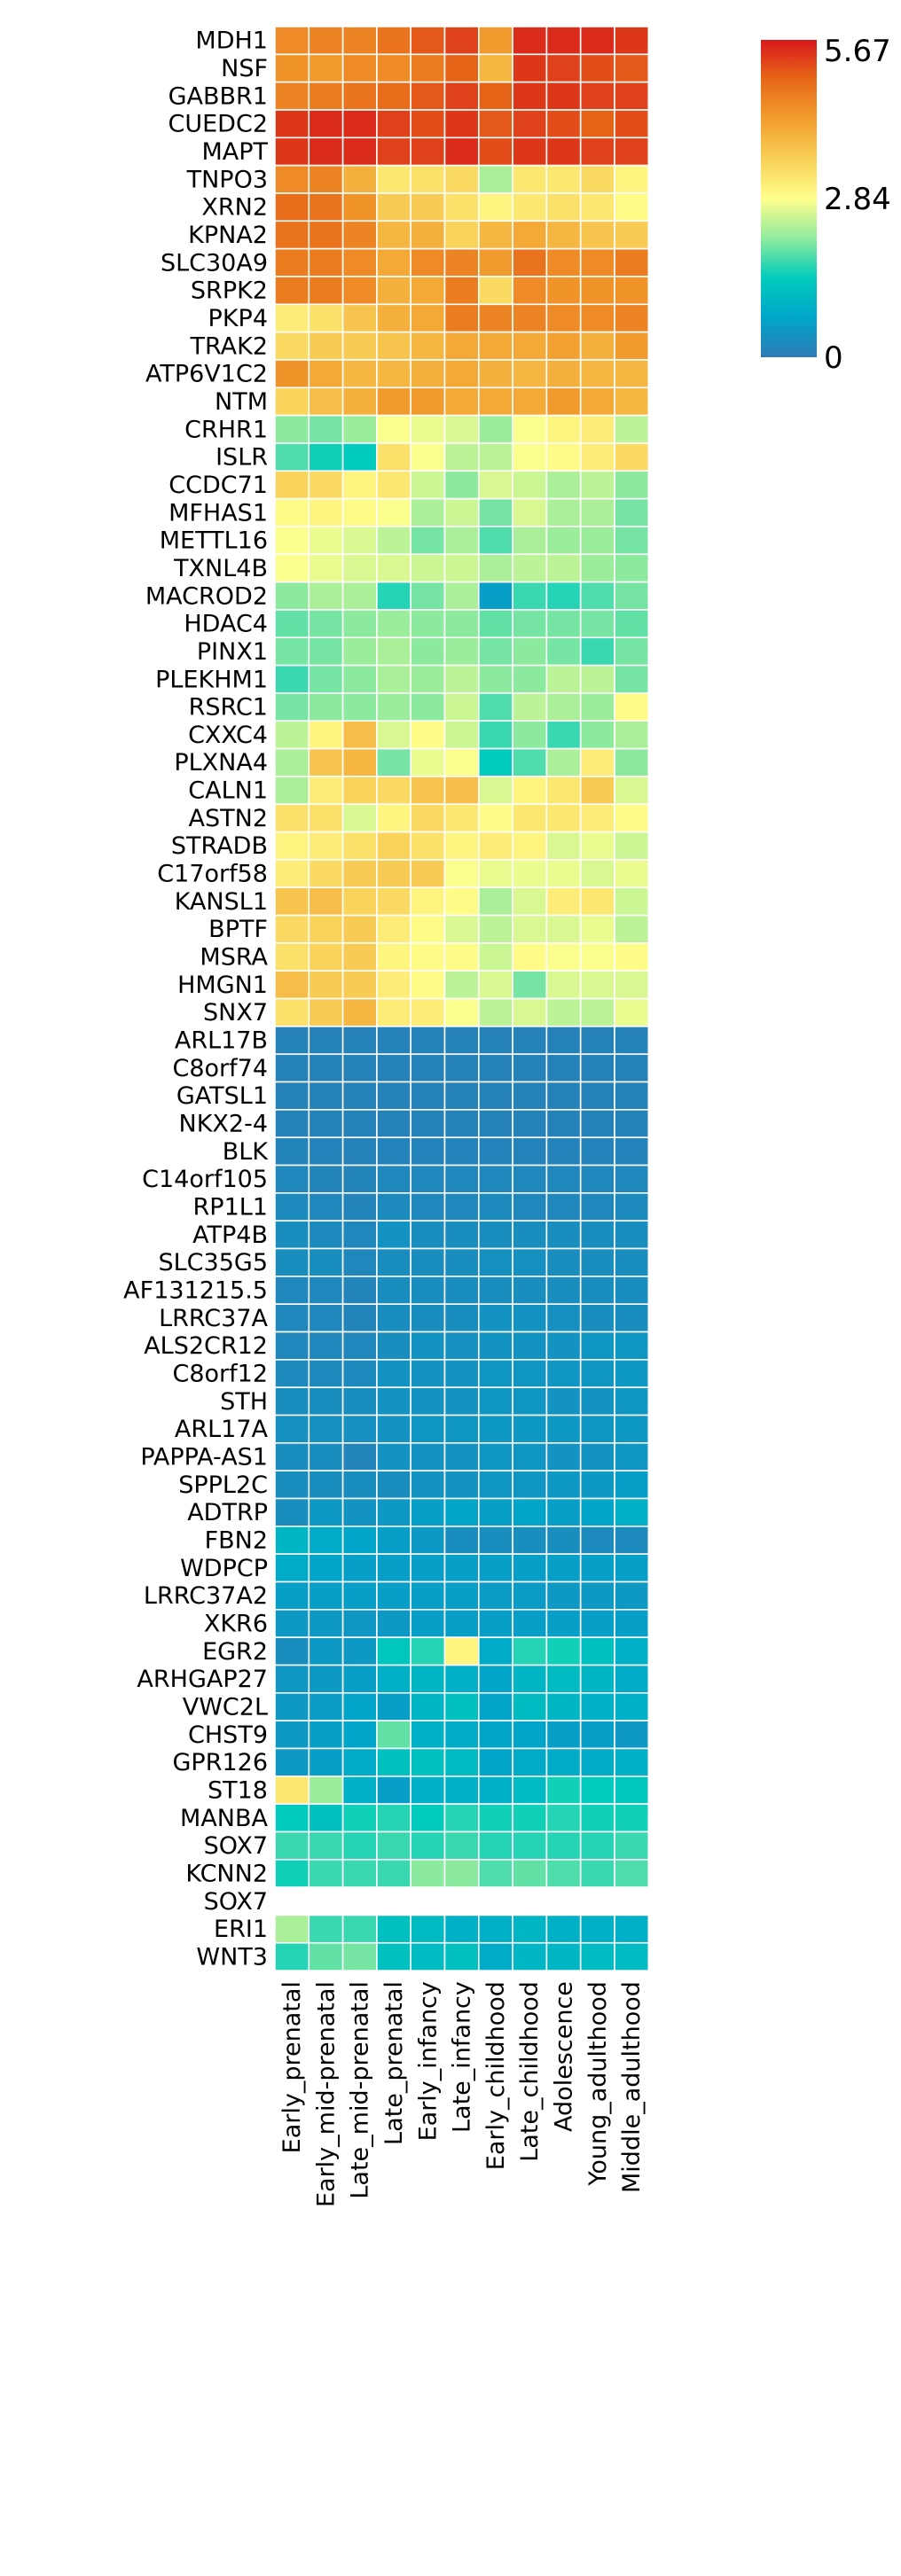  Describe the element at coordinates (224, 1124) in the screenshot. I see `row-label: NKX2-4` at that location.